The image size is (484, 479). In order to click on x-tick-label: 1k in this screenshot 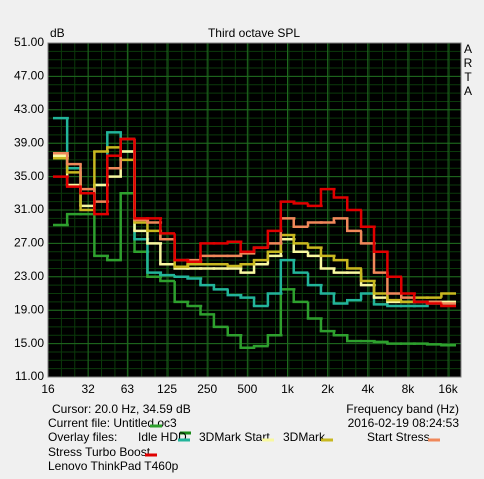, I will do `click(288, 389)`.